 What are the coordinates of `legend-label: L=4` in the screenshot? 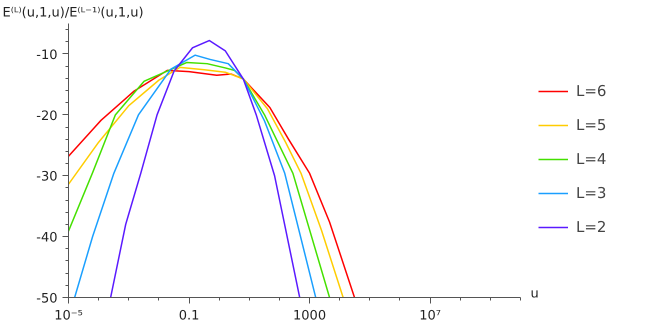 It's located at (591, 159).